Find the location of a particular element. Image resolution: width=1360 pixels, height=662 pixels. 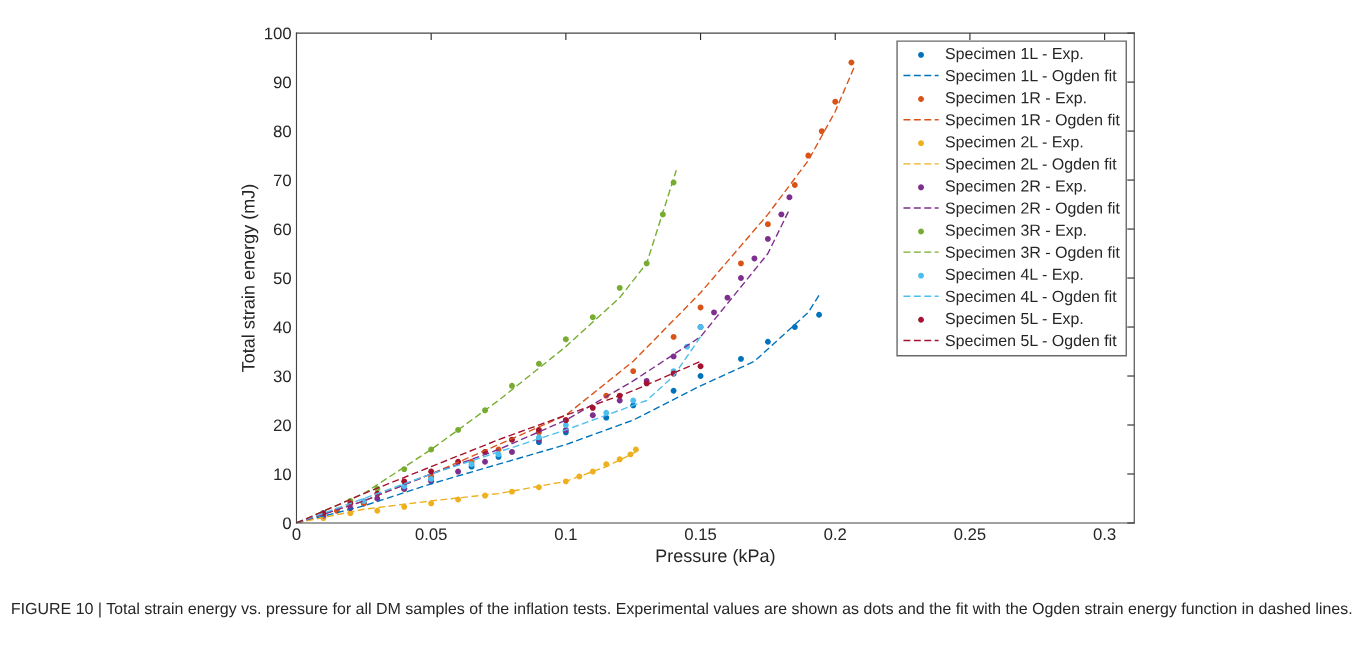

x-tick-label: 0.2 is located at coordinates (835, 534).